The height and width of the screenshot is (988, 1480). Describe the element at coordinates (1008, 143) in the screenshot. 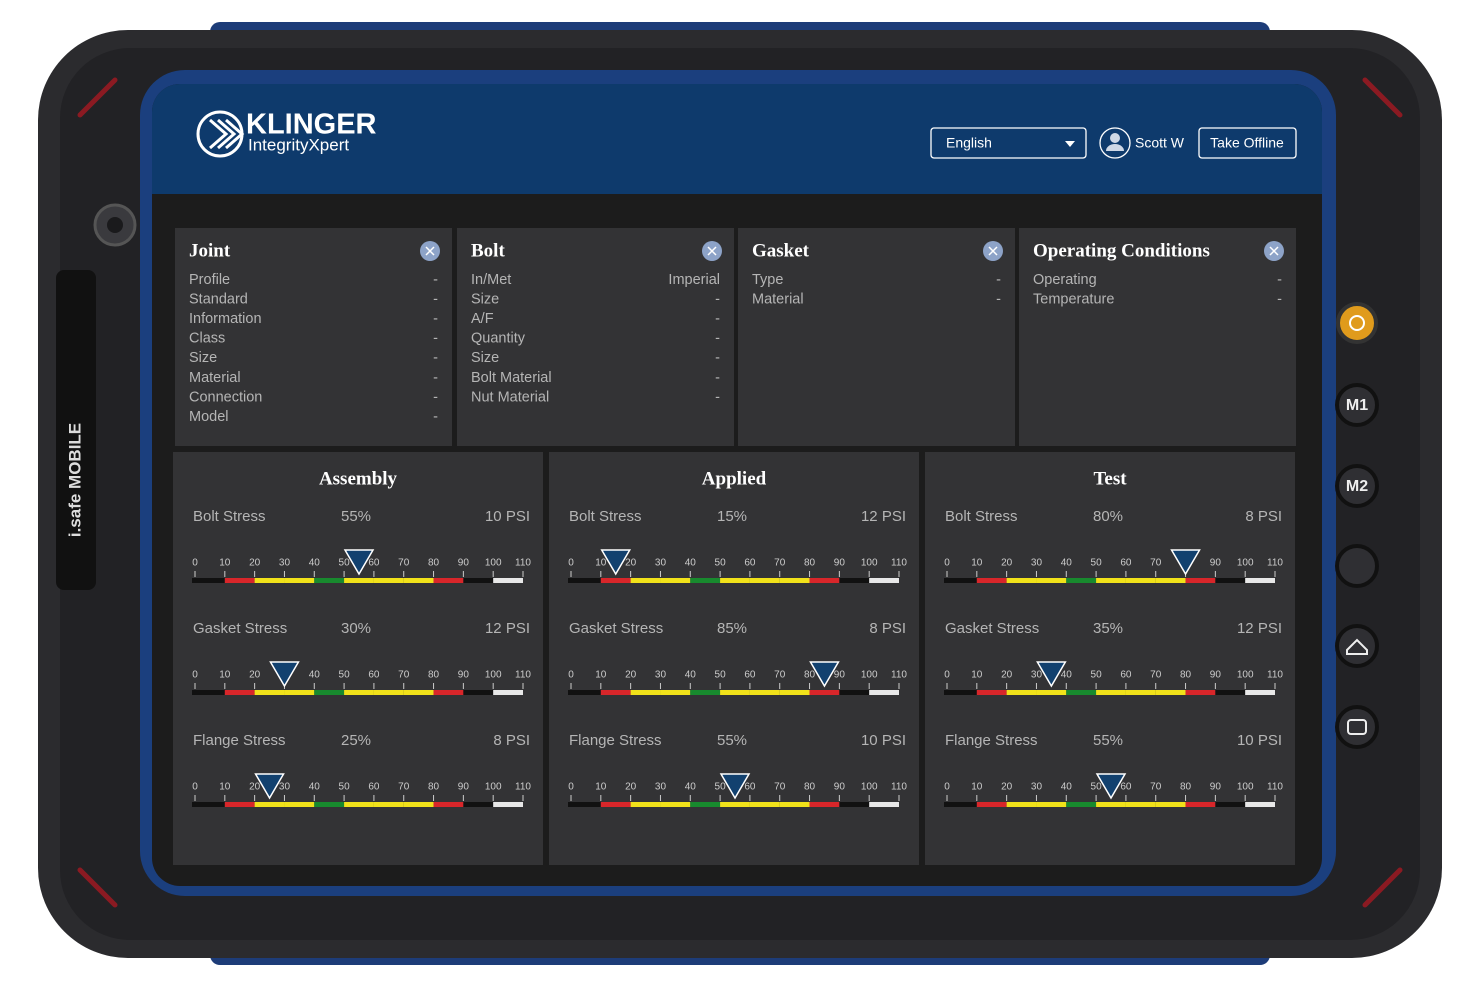

I see `language-select` at that location.